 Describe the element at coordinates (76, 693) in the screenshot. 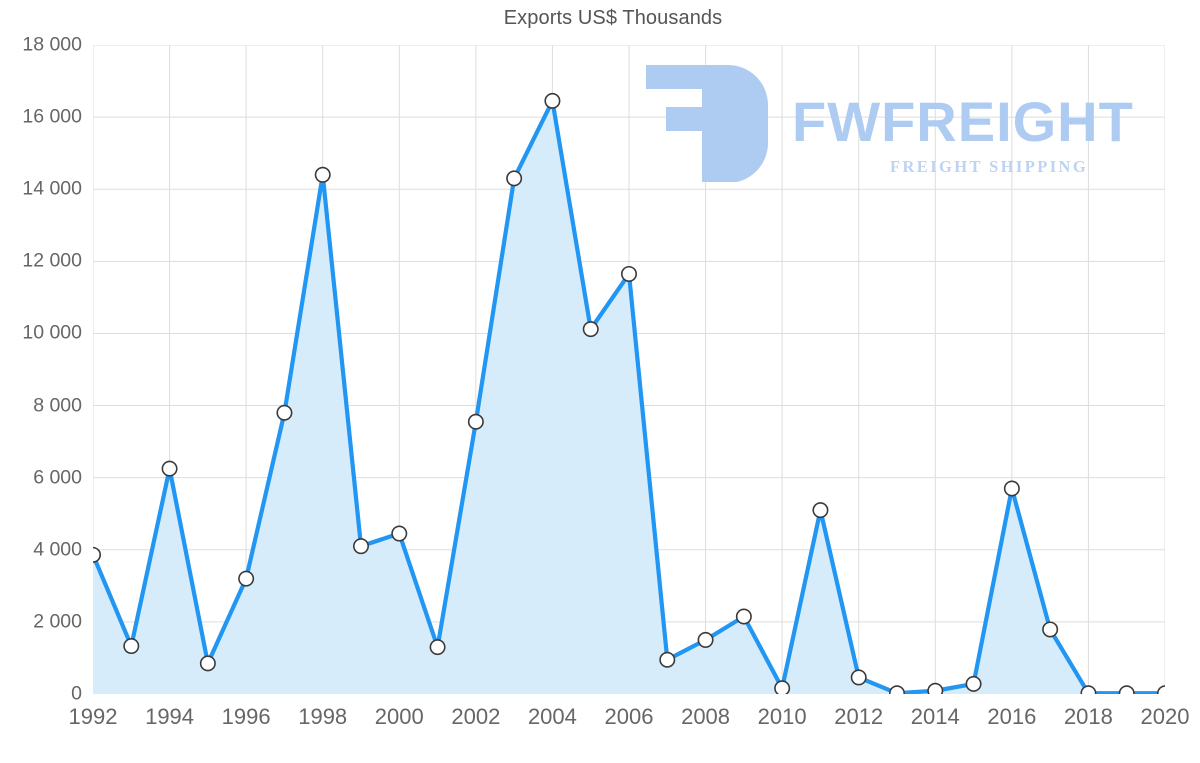

I see `y-axis-tick-label: 0` at that location.